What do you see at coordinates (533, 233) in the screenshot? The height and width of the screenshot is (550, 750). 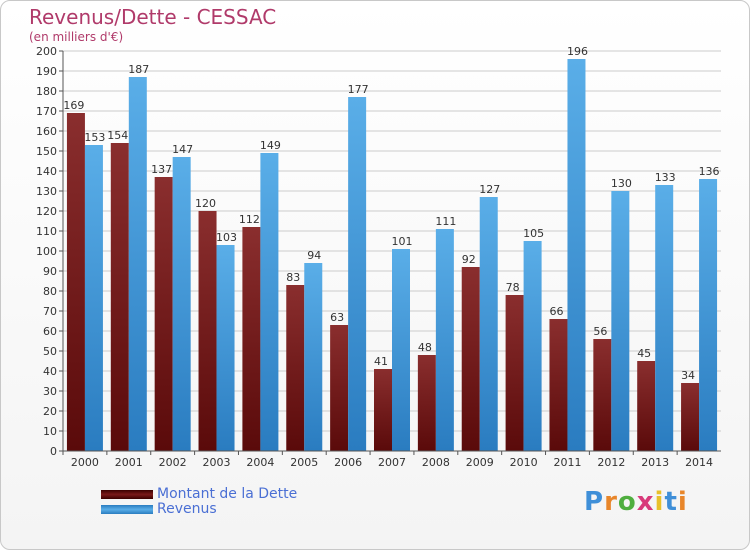 I see `data-label-revenus-2010: 105` at bounding box center [533, 233].